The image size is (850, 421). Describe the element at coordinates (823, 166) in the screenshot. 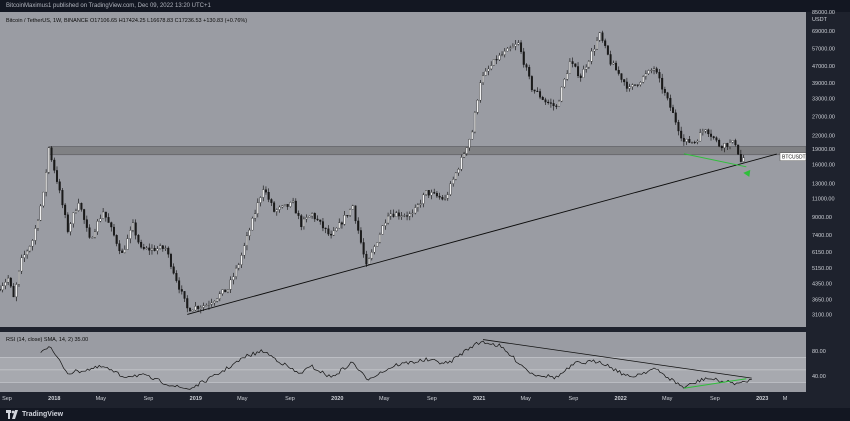

I see `price-tick-label: 16000.00` at that location.